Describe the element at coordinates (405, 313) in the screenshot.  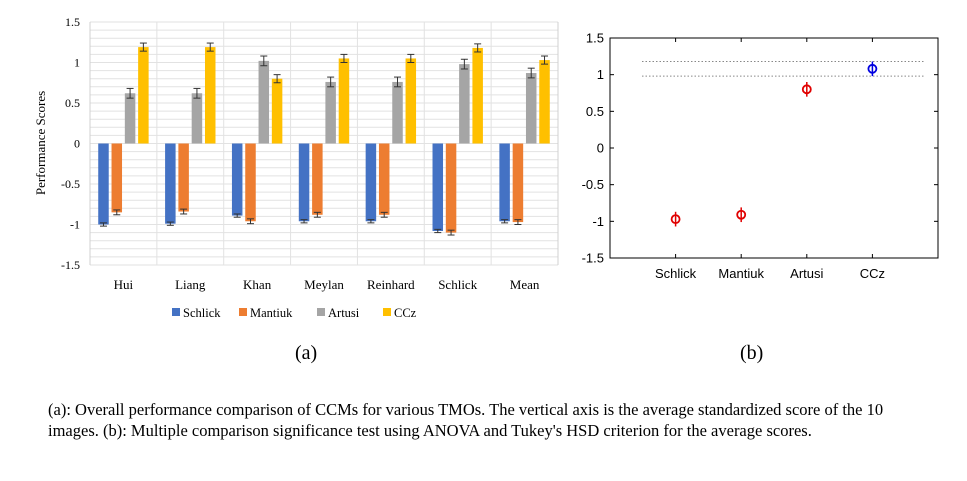
I see `legend-label: CCz` at that location.